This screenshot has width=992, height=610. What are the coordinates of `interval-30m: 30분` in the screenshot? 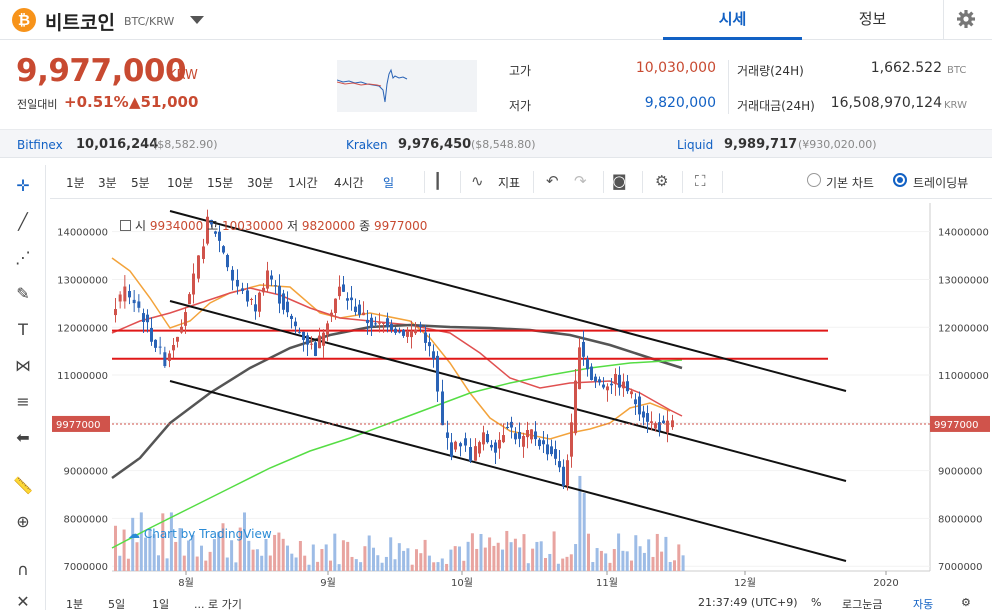 It's located at (260, 183).